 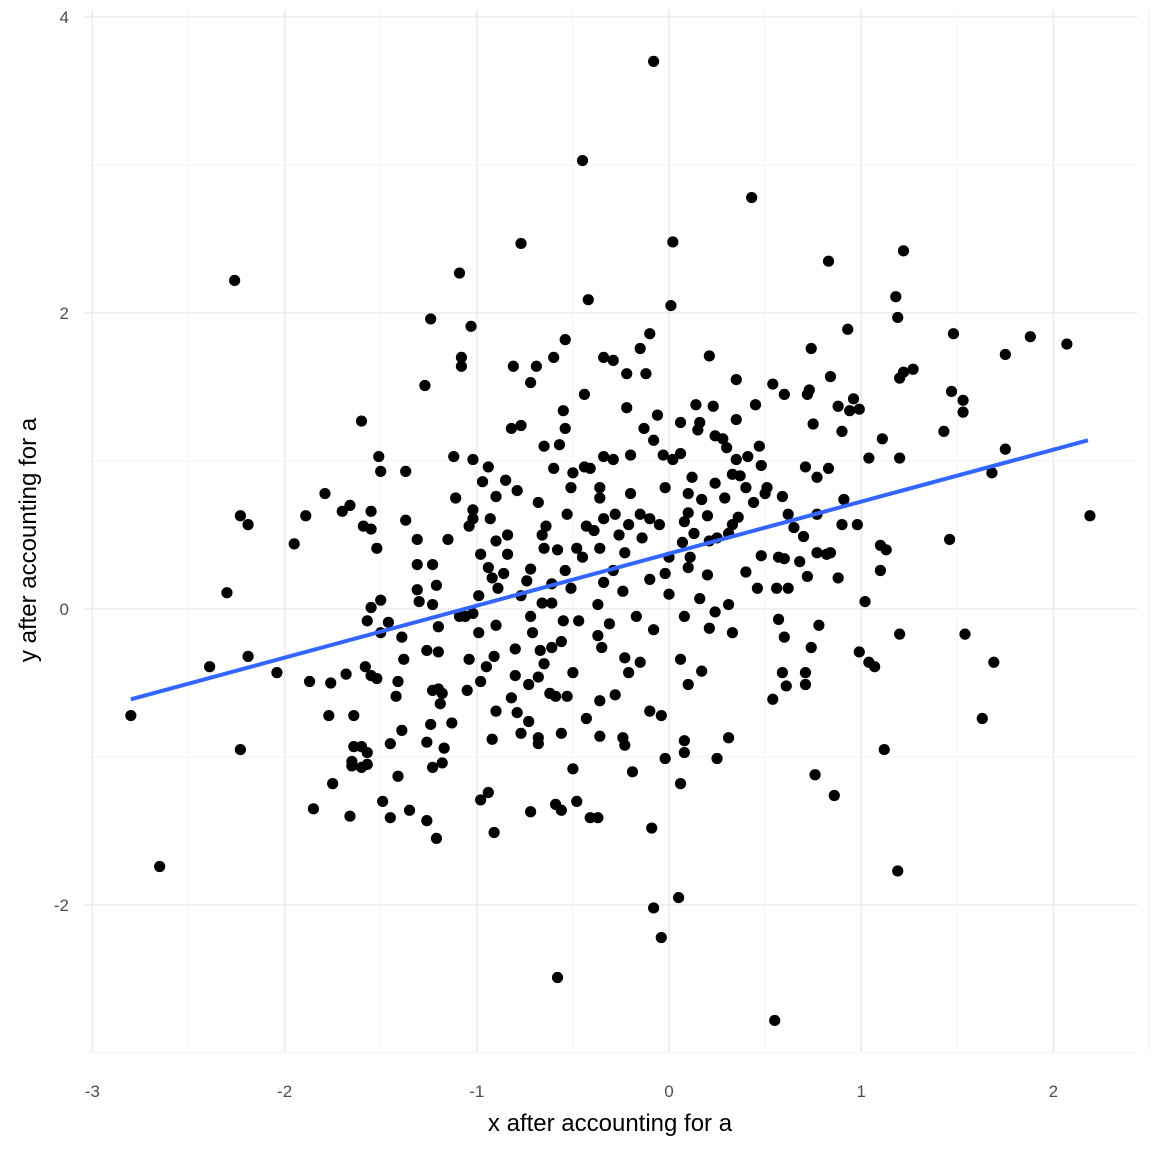 I want to click on x-tick-label: 1, so click(x=860, y=1091).